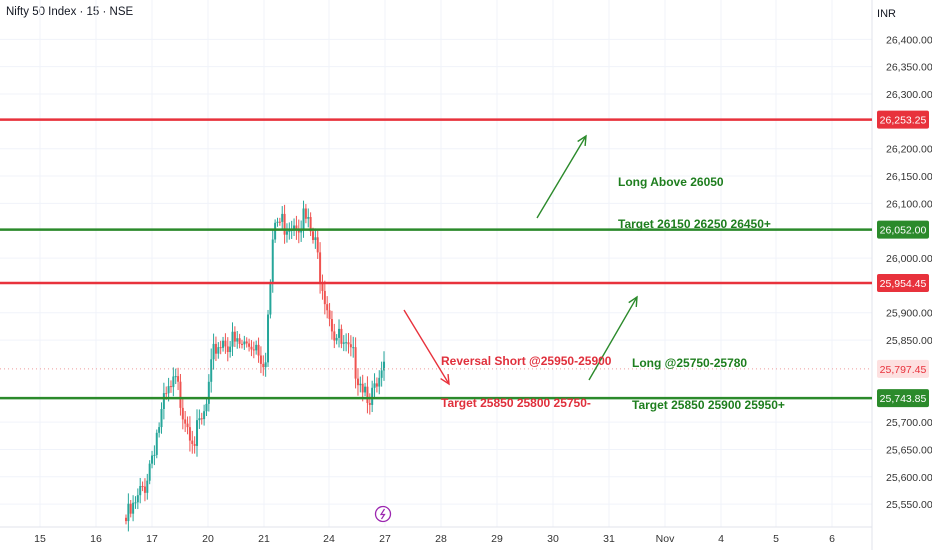 The height and width of the screenshot is (550, 932). What do you see at coordinates (96, 539) in the screenshot?
I see `x-tick-label: 16` at bounding box center [96, 539].